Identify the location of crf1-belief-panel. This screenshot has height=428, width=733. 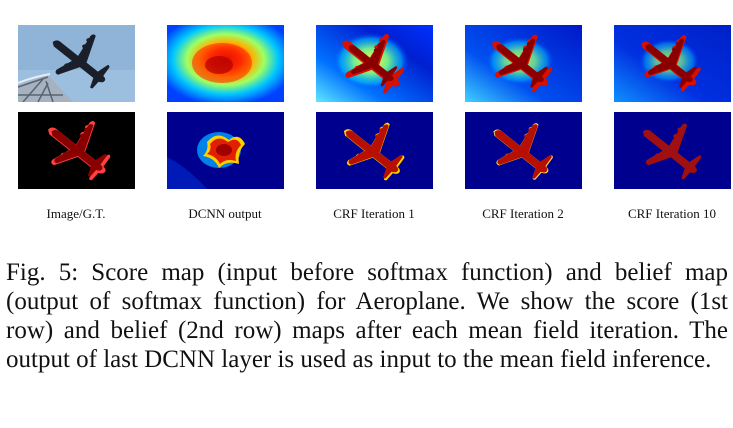
(374, 150).